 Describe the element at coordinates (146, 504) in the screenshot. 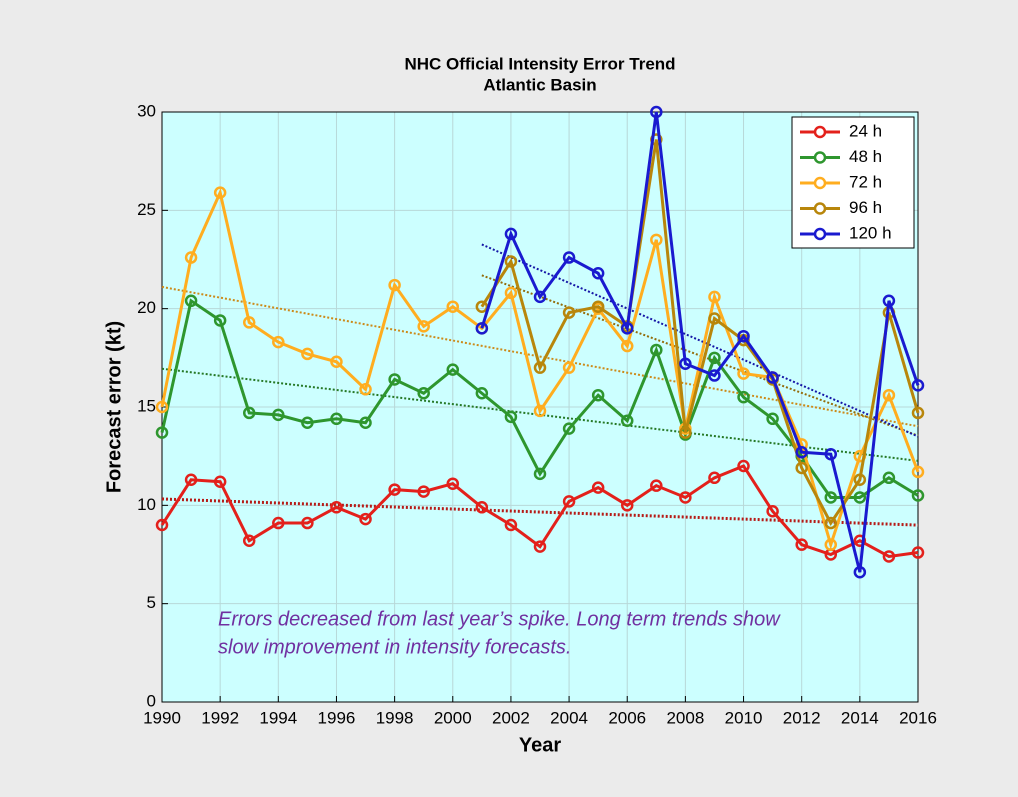

I see `y-tick-label: 10` at that location.